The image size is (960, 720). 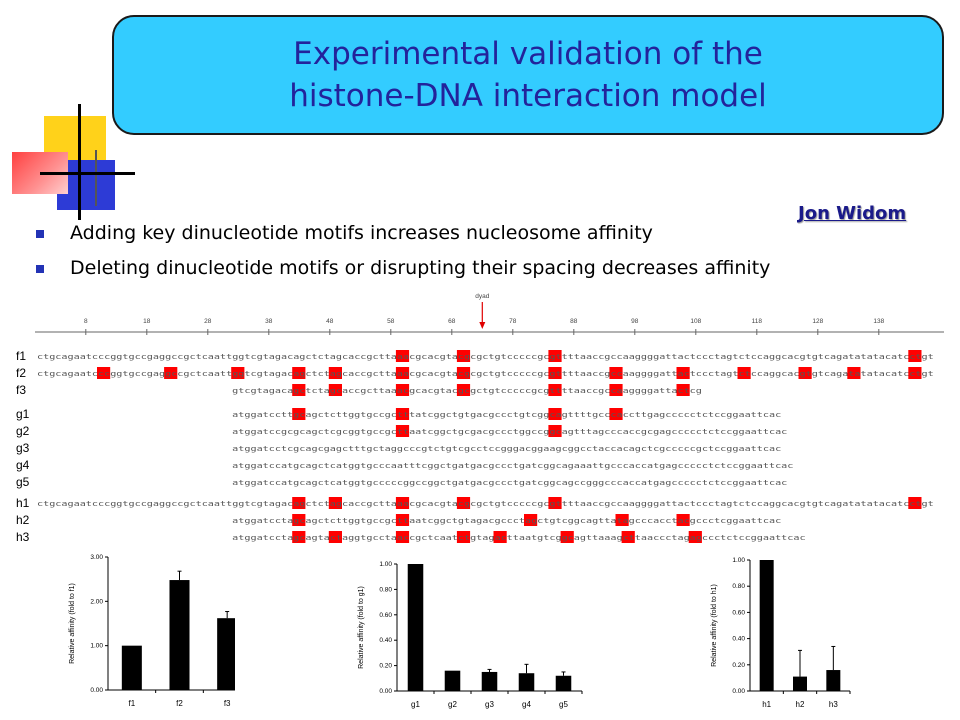 What do you see at coordinates (482, 296) in the screenshot?
I see `dyad-label: dyad` at bounding box center [482, 296].